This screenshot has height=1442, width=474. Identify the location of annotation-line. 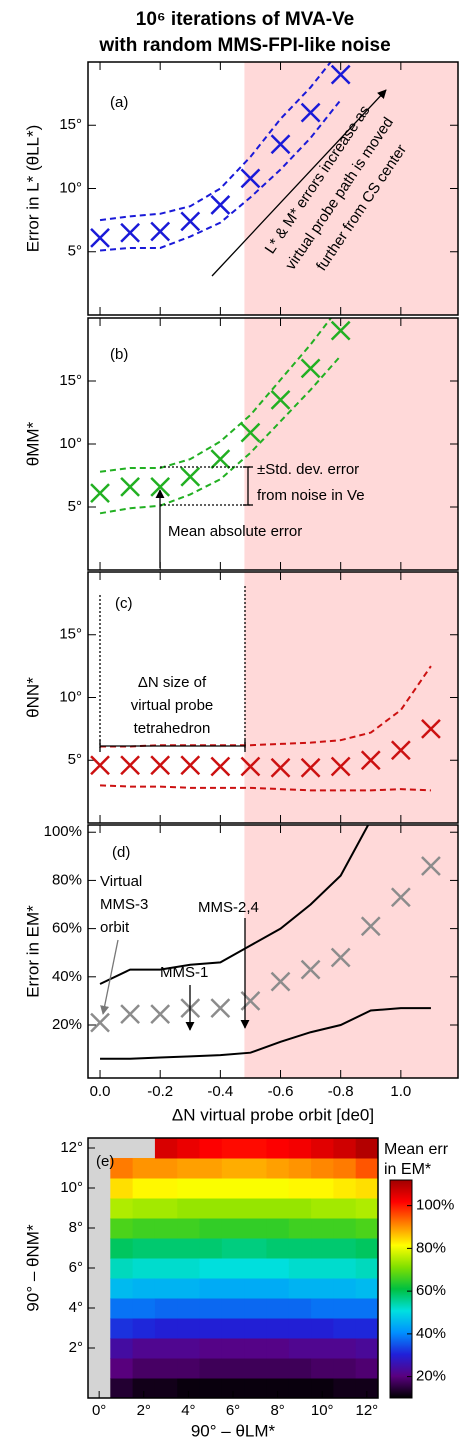
(299, 183).